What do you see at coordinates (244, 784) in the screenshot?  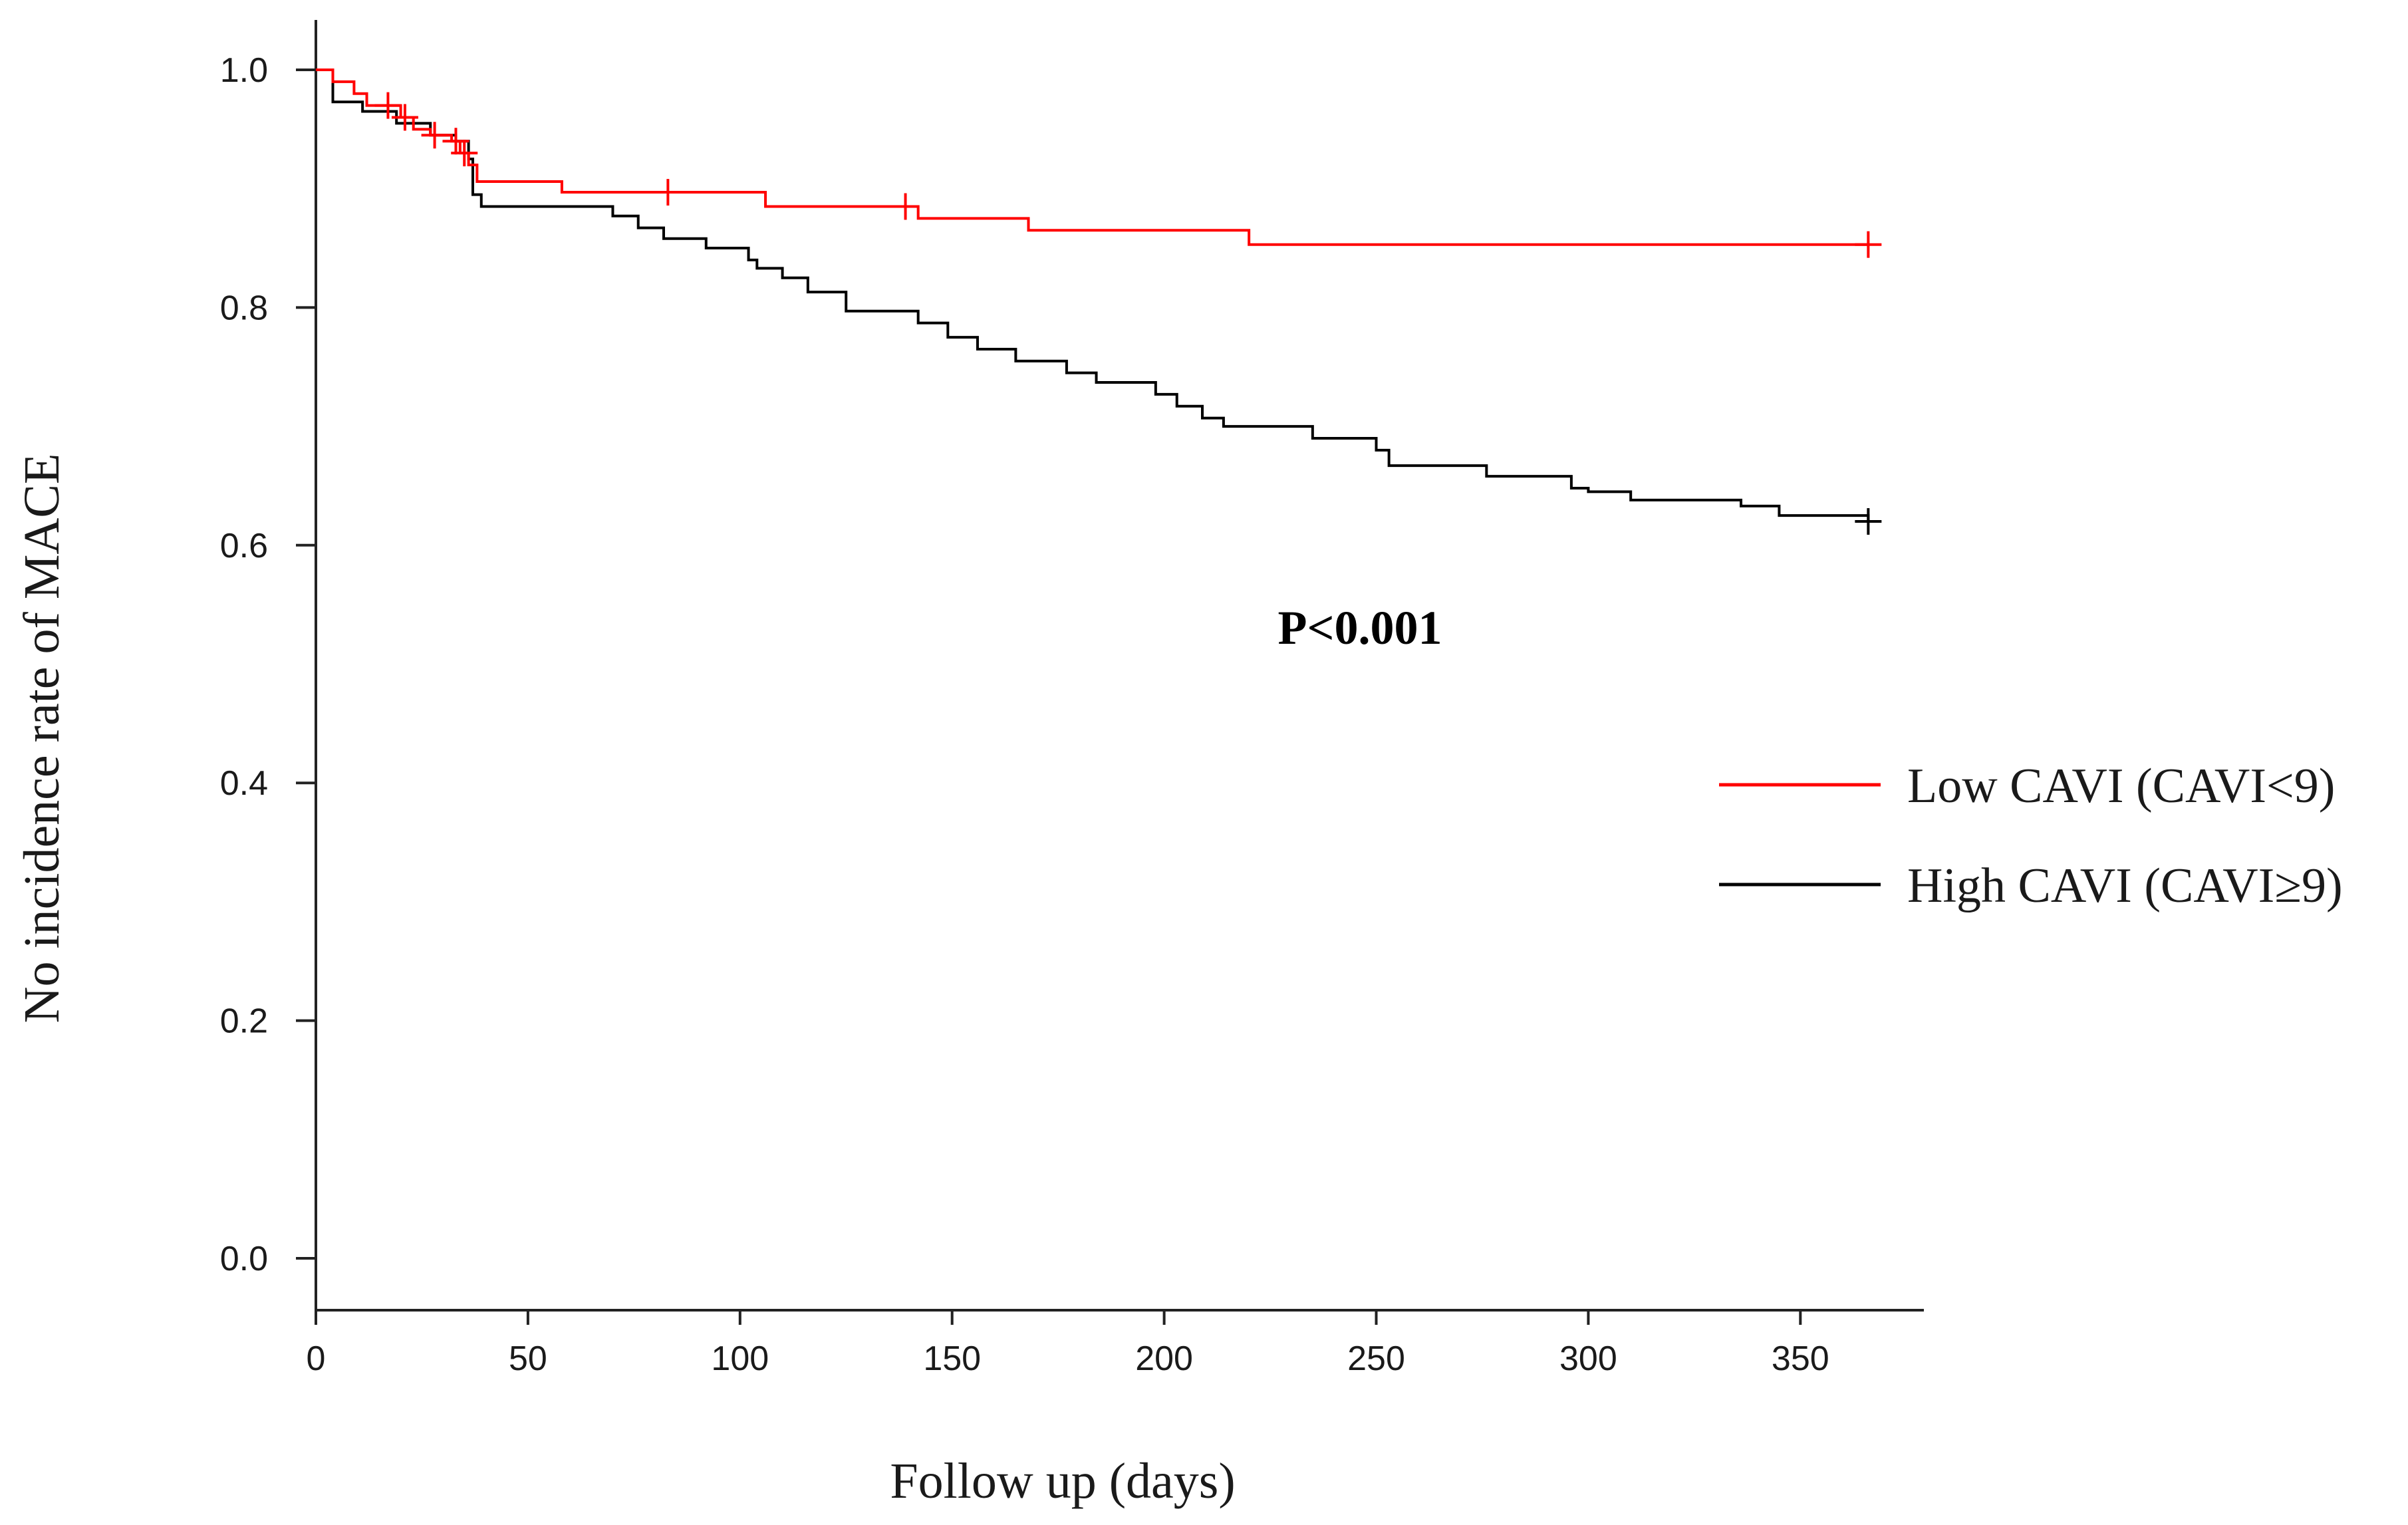 I see `y-tick-label: 0.4` at bounding box center [244, 784].